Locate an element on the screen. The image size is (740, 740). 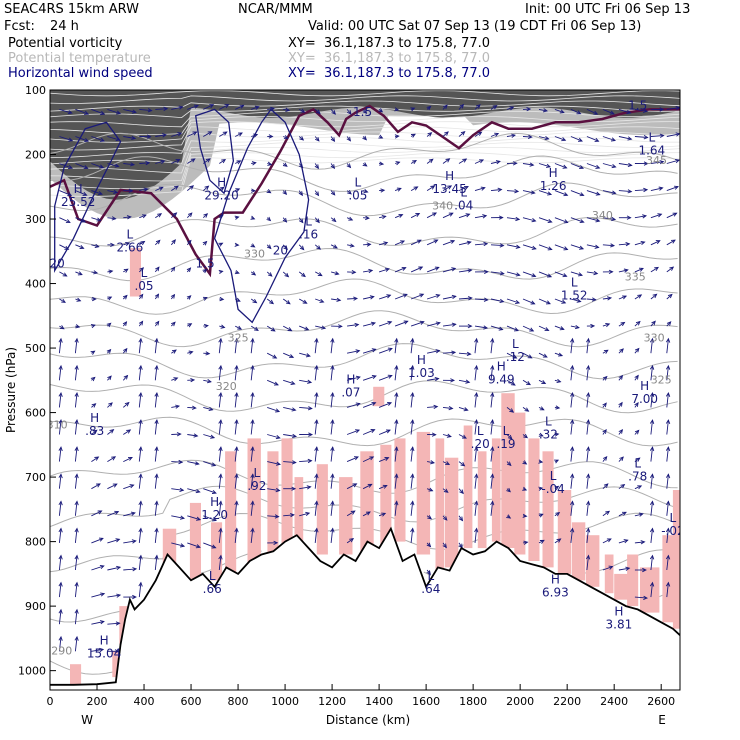
extremum-value: 25.52 is located at coordinates (78, 202).